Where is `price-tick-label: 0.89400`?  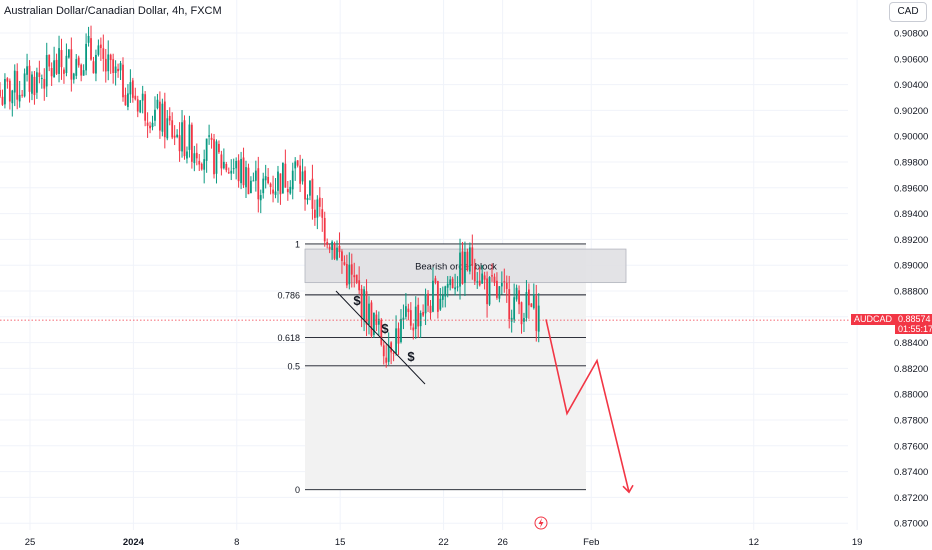
price-tick-label: 0.89400 is located at coordinates (911, 214).